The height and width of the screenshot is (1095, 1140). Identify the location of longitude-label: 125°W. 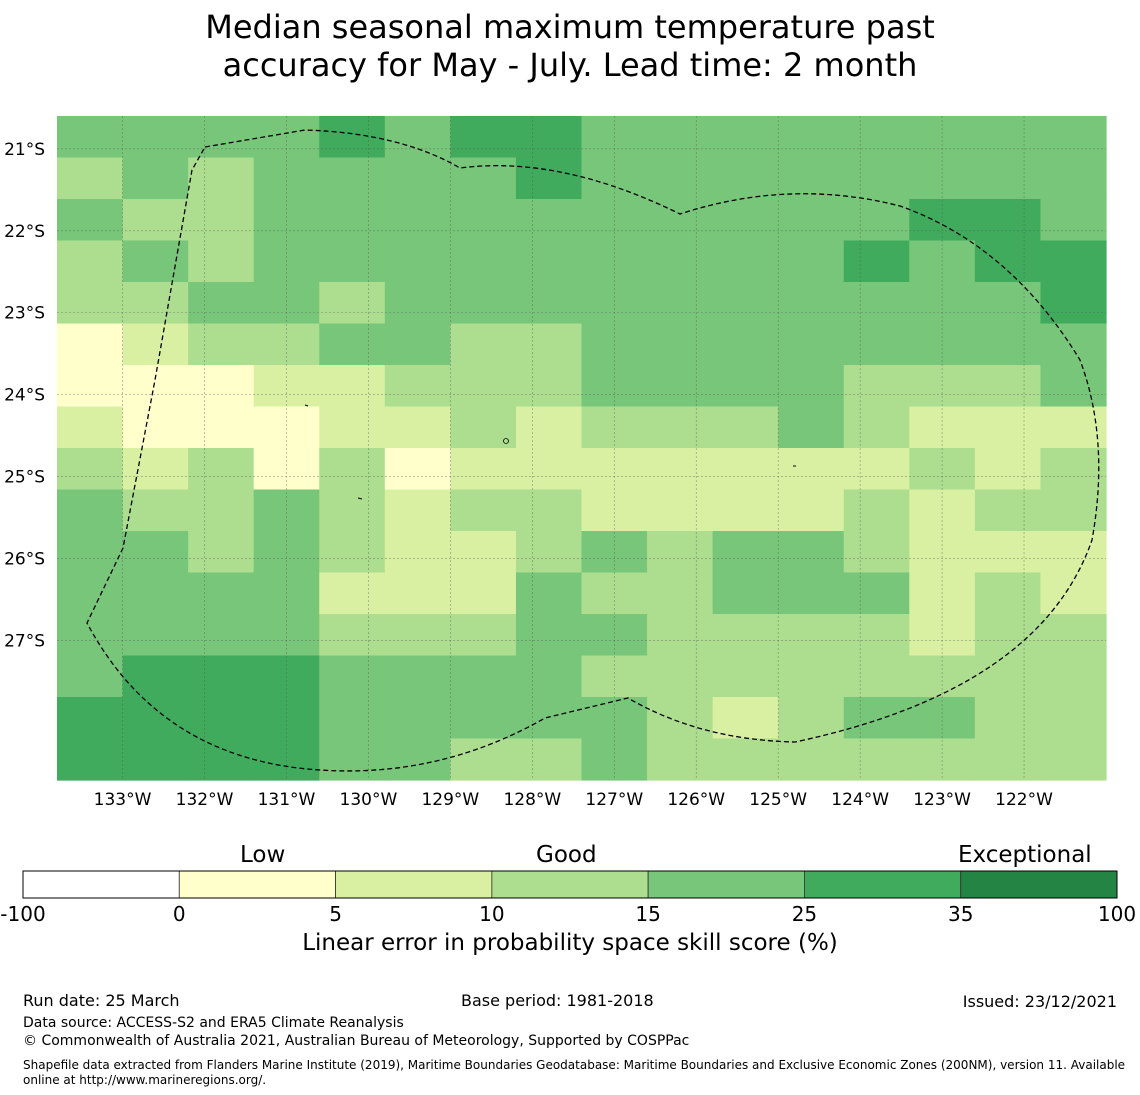
(778, 800).